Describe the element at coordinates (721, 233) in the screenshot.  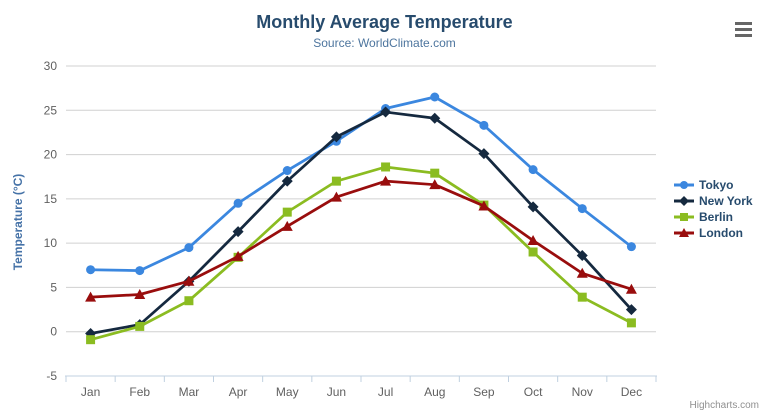
I see `legend-label: London` at that location.